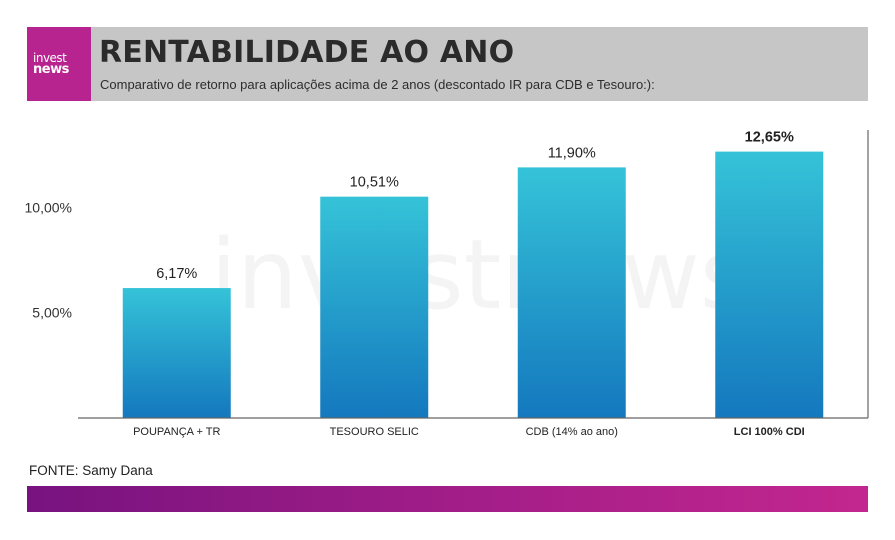 Image resolution: width=895 pixels, height=540 pixels. I want to click on x-tick-label: POUPANÇA + TR, so click(176, 432).